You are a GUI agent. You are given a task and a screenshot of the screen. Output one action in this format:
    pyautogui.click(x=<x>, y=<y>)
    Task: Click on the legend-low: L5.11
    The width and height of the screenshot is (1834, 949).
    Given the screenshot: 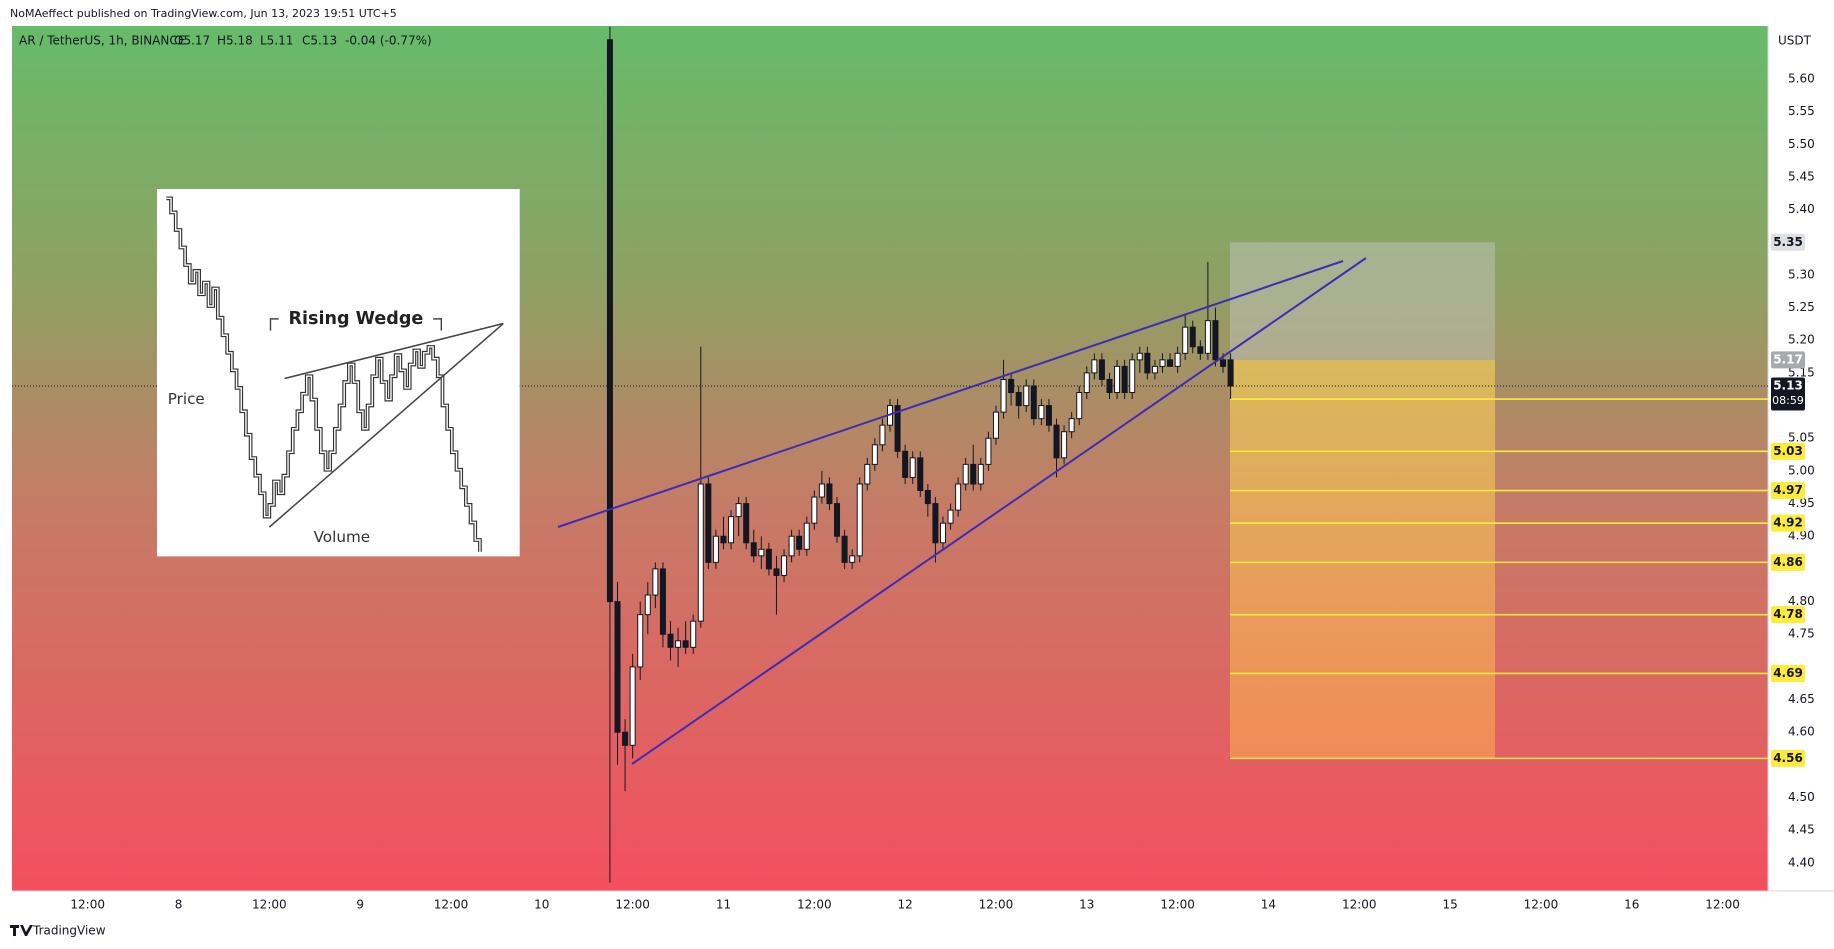 What is the action you would take?
    pyautogui.click(x=276, y=41)
    